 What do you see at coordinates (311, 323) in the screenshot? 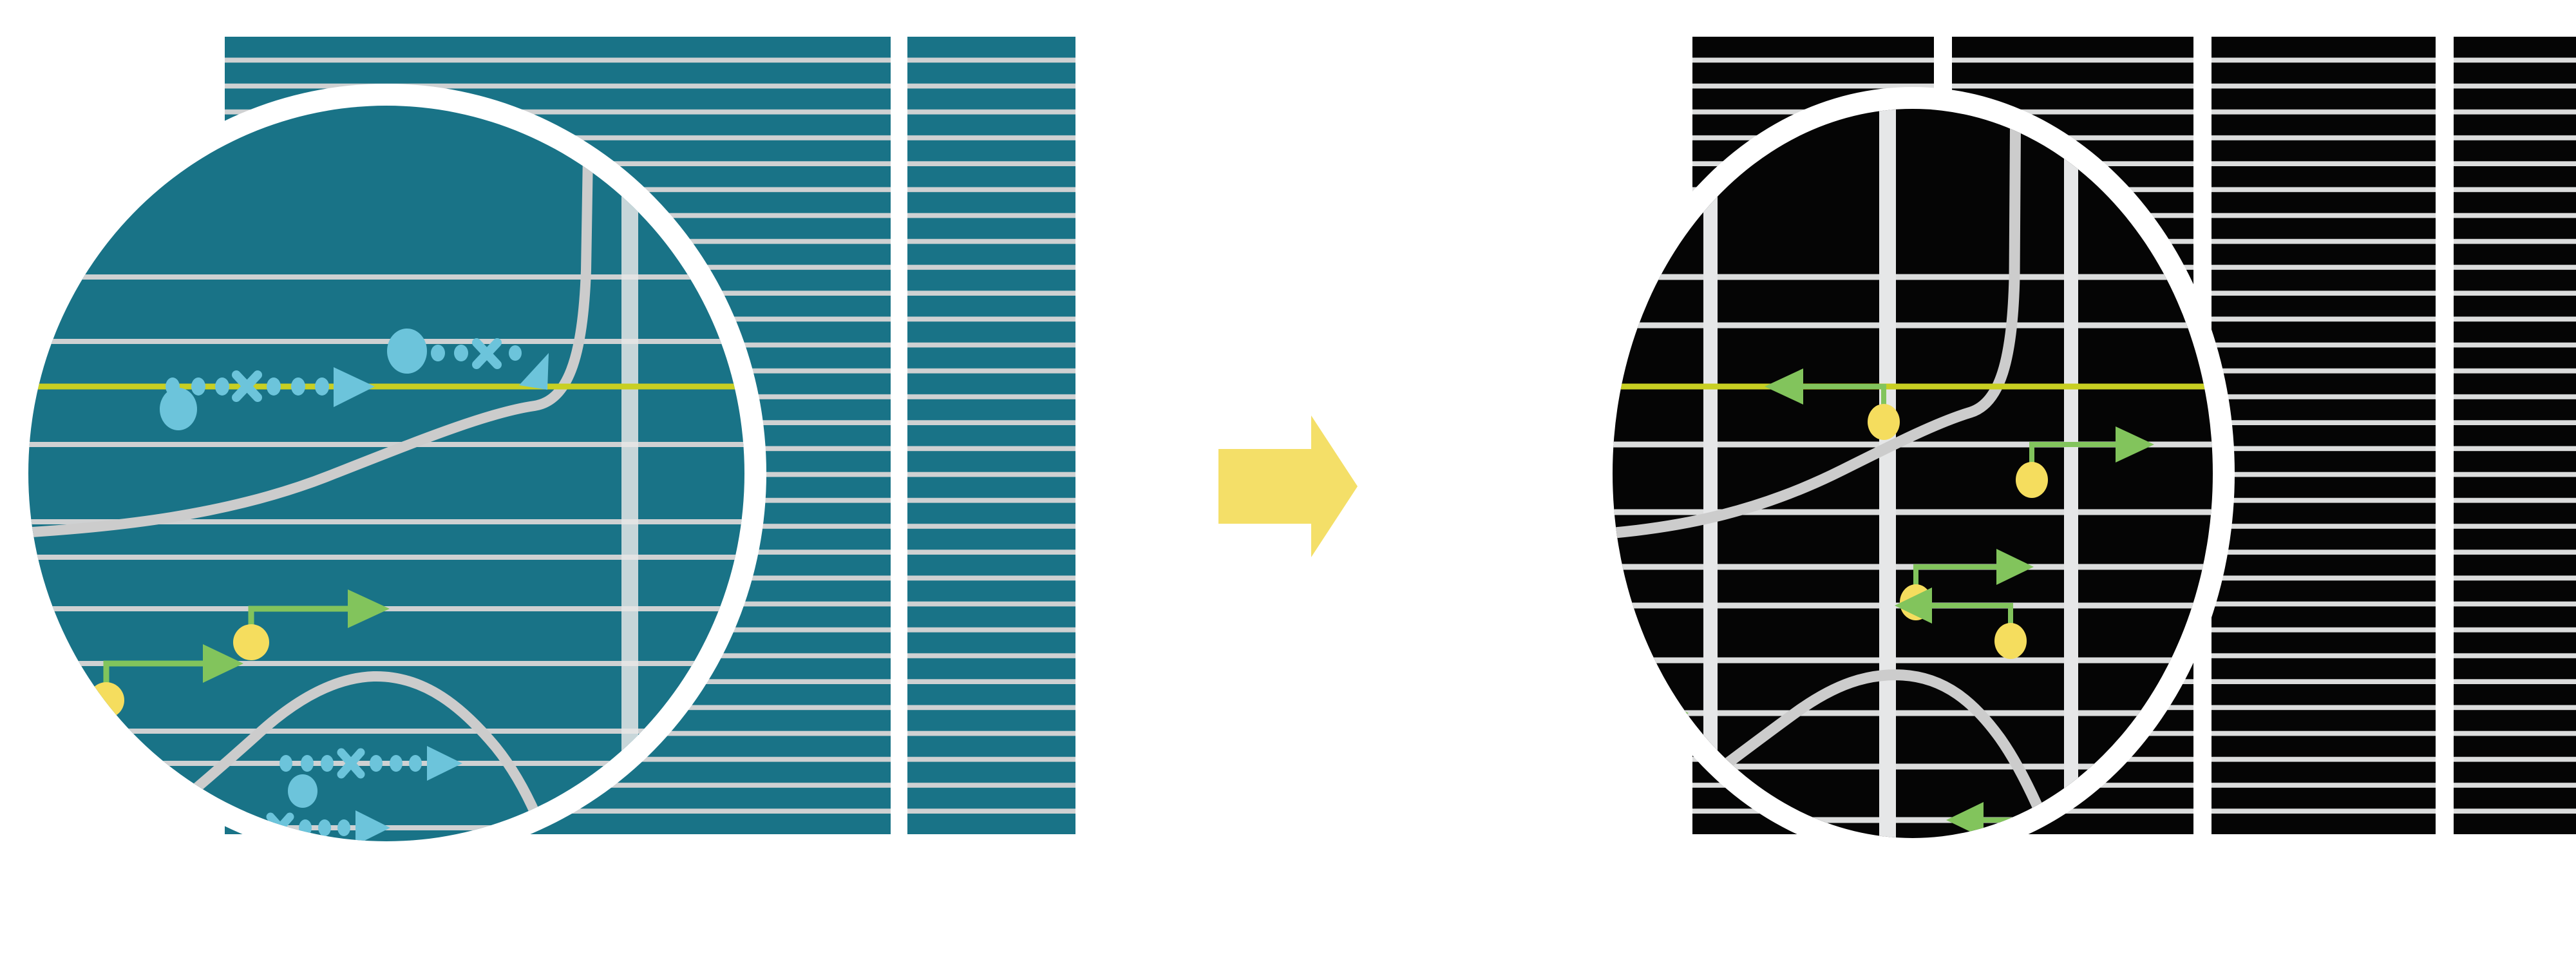
I see `left-road-upper` at bounding box center [311, 323].